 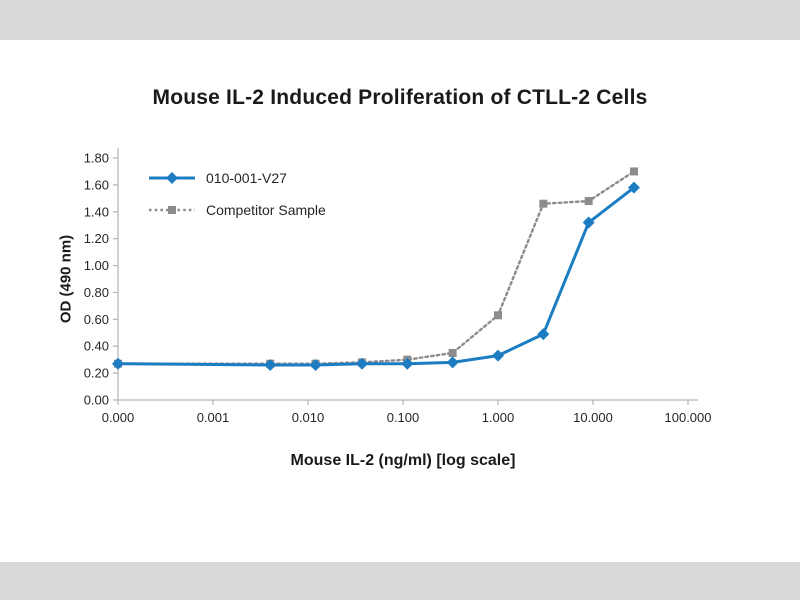 What do you see at coordinates (96, 400) in the screenshot?
I see `y-tick-label: 0.00` at bounding box center [96, 400].